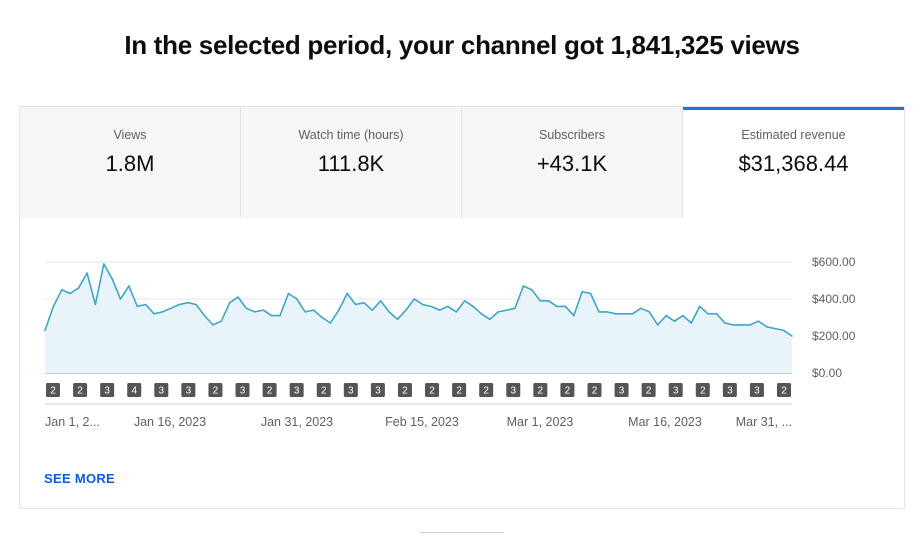 Image resolution: width=924 pixels, height=537 pixels. Describe the element at coordinates (462, 532) in the screenshot. I see `divider` at that location.